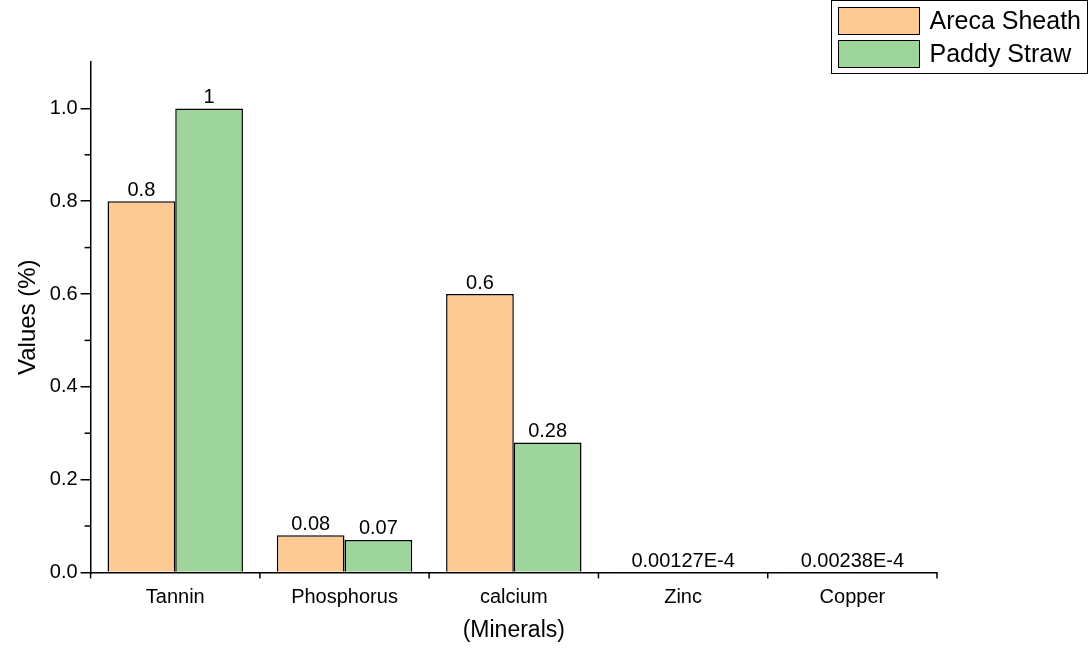 This screenshot has height=654, width=1092. I want to click on legend-label: Areca Sheath, so click(1005, 20).